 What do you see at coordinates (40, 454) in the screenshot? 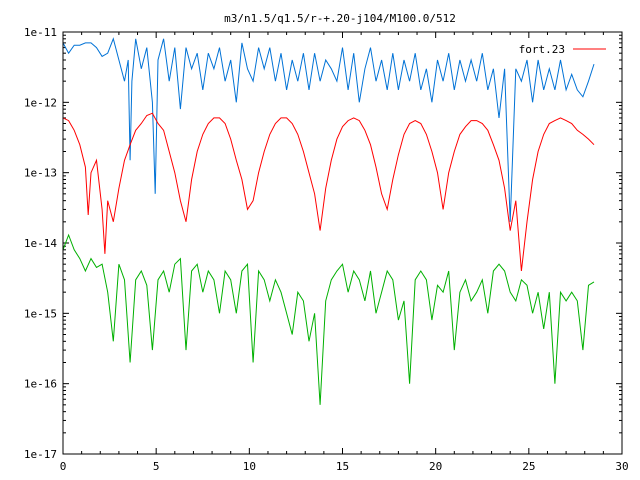
I see `y-tick-label: 1e-17` at bounding box center [40, 454].